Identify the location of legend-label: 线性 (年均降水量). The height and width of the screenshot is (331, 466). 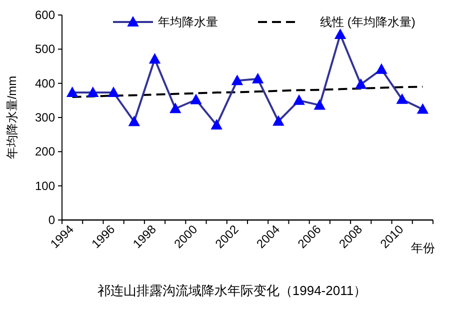
(368, 22).